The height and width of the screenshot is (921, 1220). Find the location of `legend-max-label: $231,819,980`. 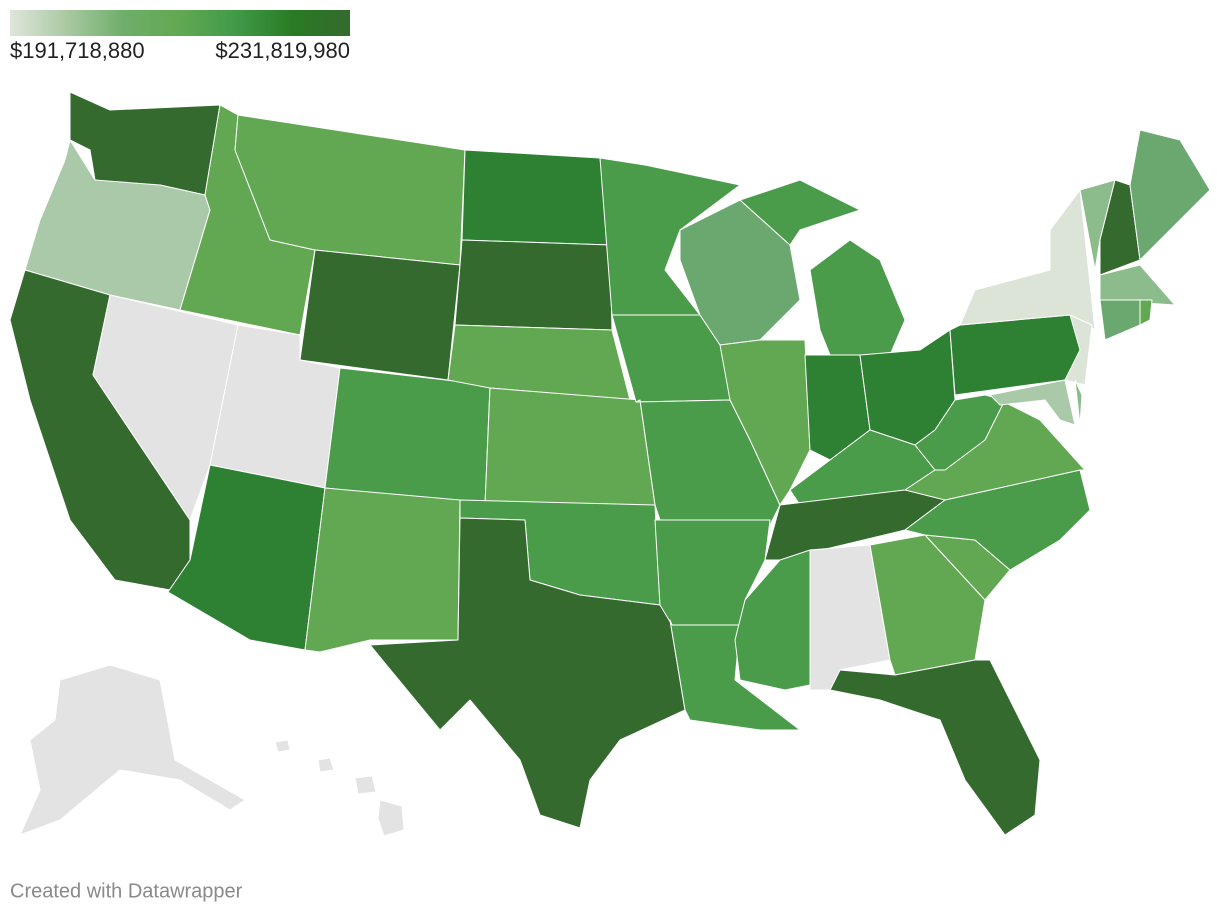

legend-max-label: $231,819,980 is located at coordinates (282, 50).